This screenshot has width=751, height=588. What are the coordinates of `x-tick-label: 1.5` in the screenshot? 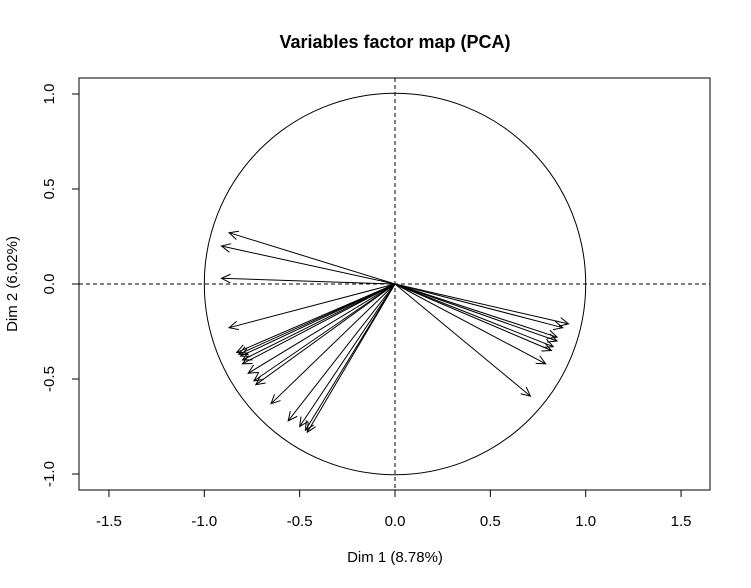 It's located at (681, 521).